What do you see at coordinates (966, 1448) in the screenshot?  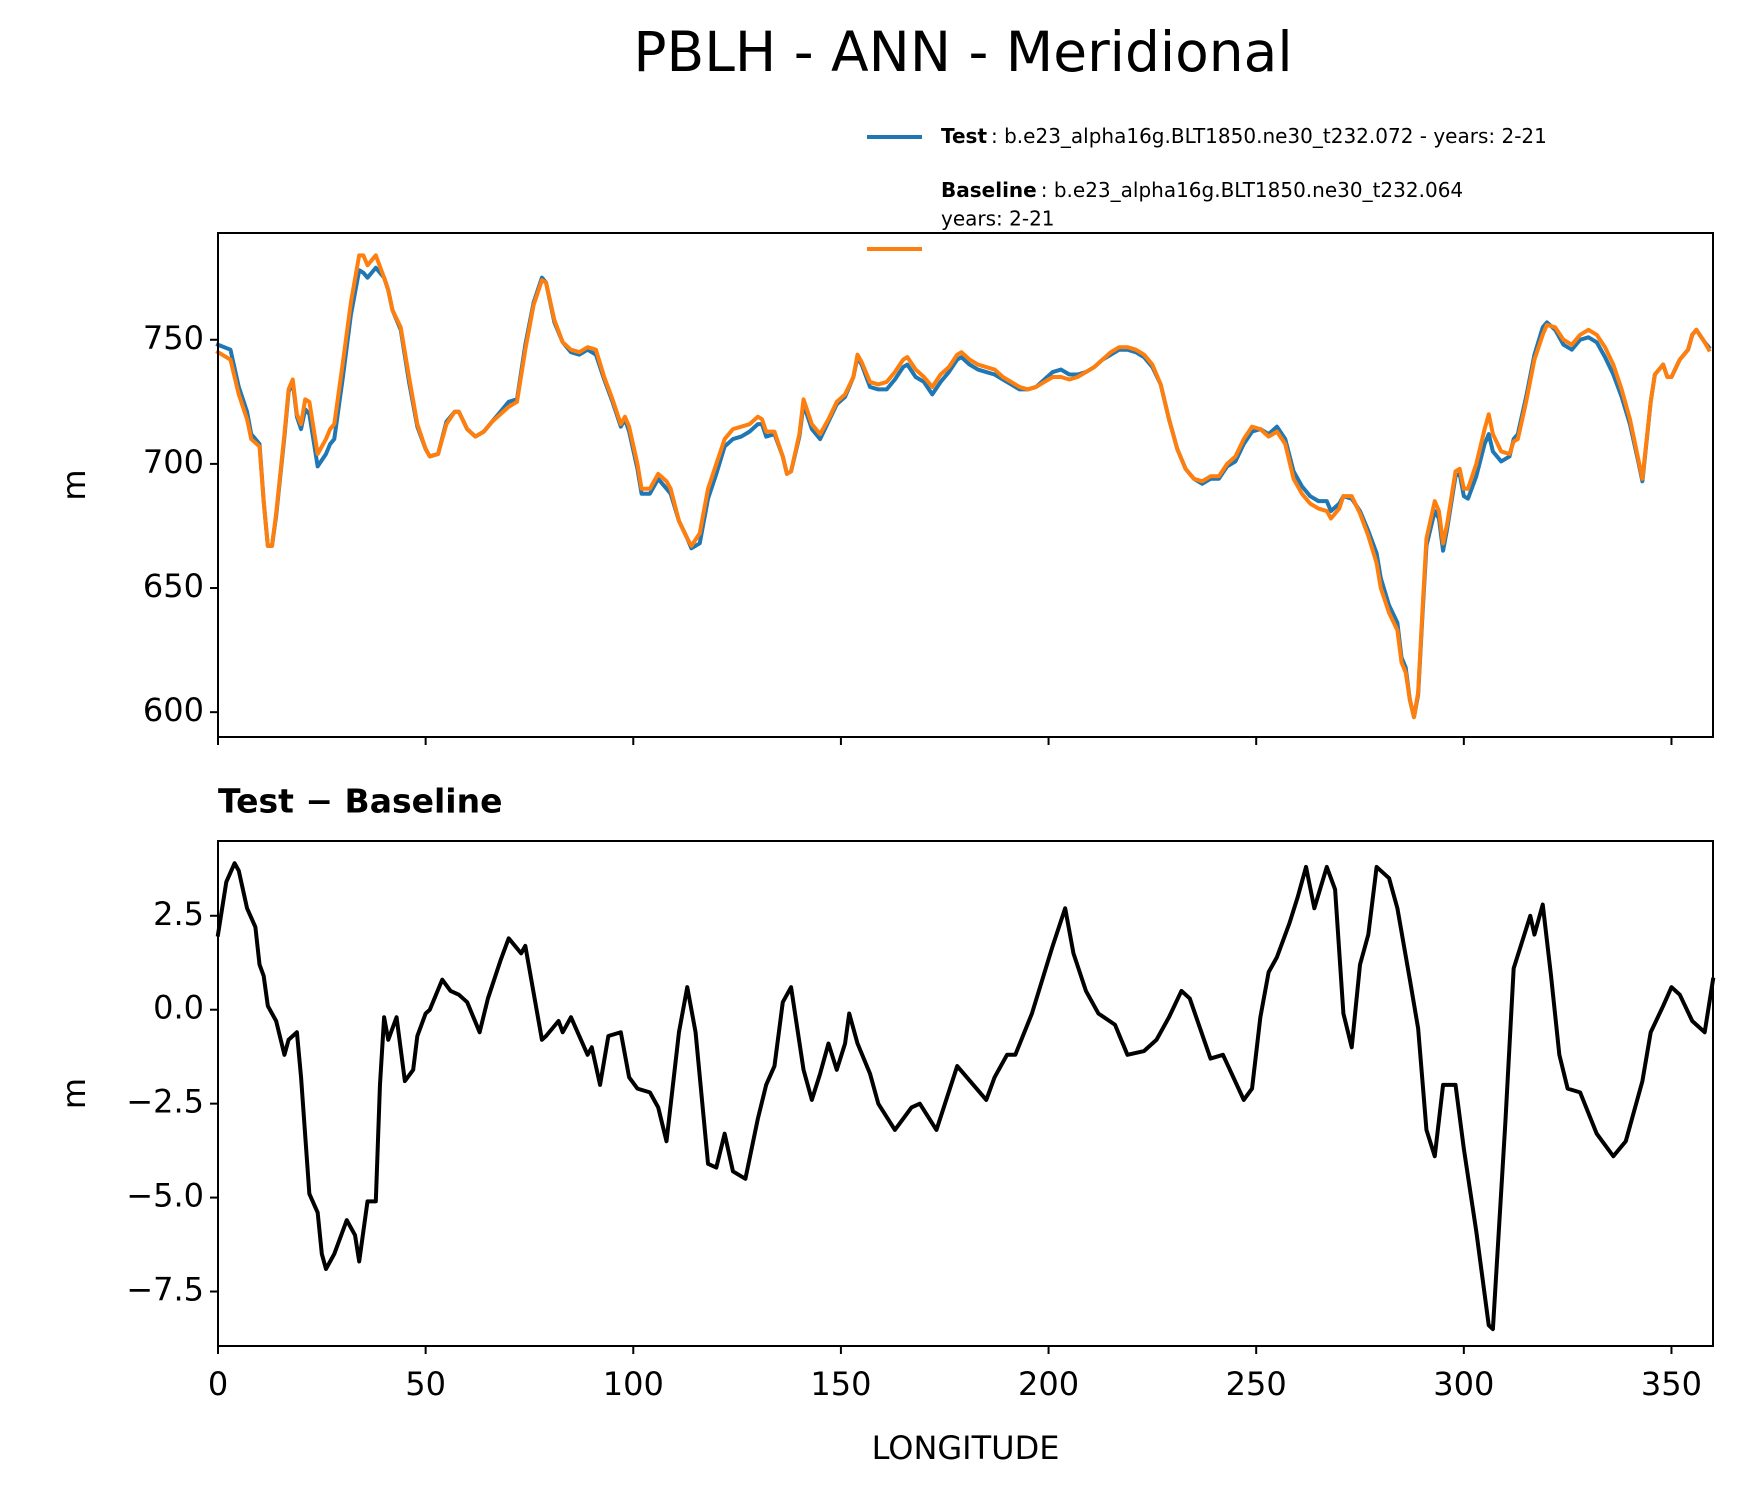 I see `x-axis-label: LONGITUDE` at bounding box center [966, 1448].